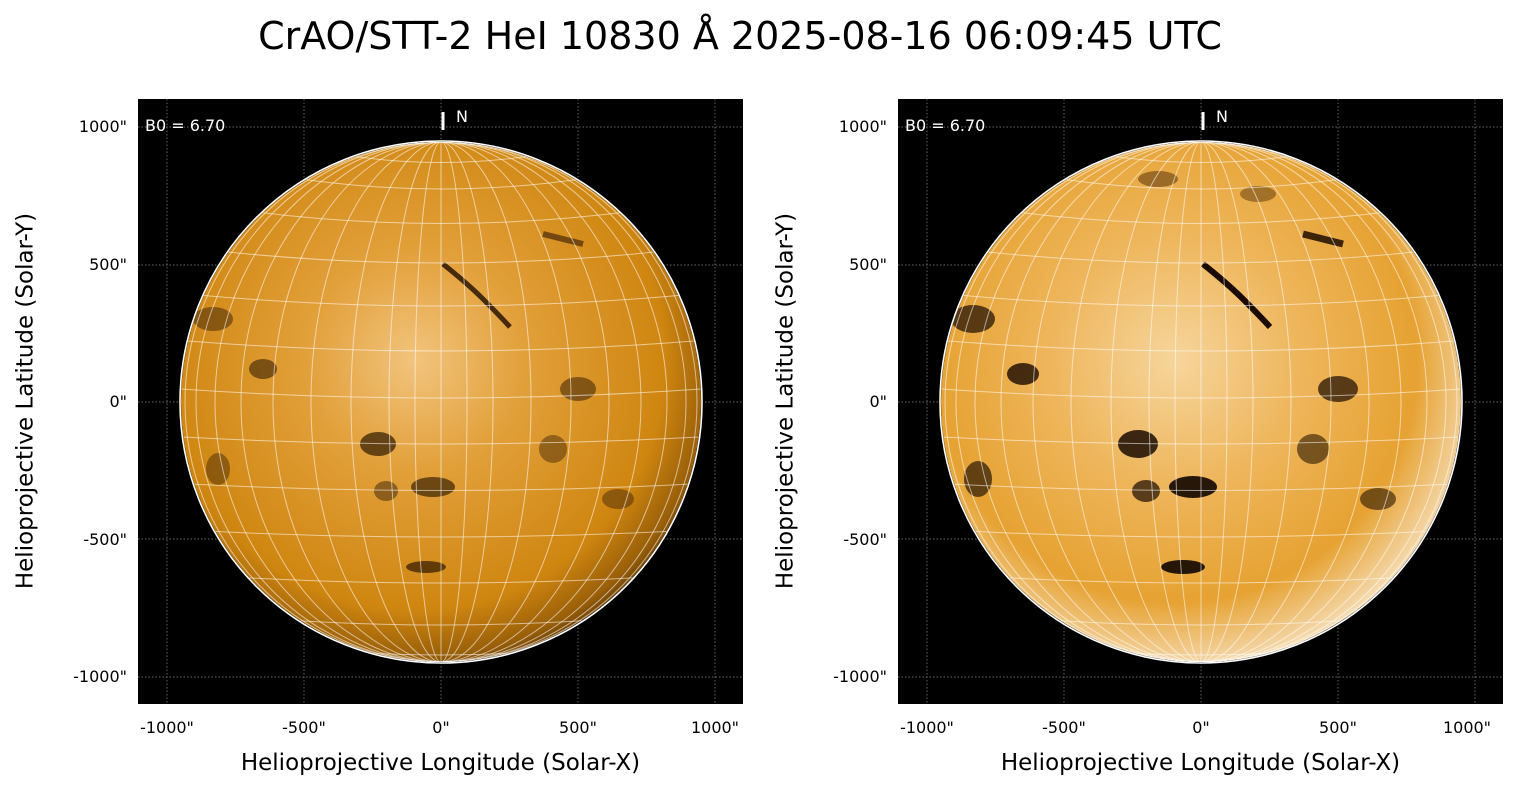  What do you see at coordinates (868, 264) in the screenshot?
I see `right-ytick: 500"` at bounding box center [868, 264].